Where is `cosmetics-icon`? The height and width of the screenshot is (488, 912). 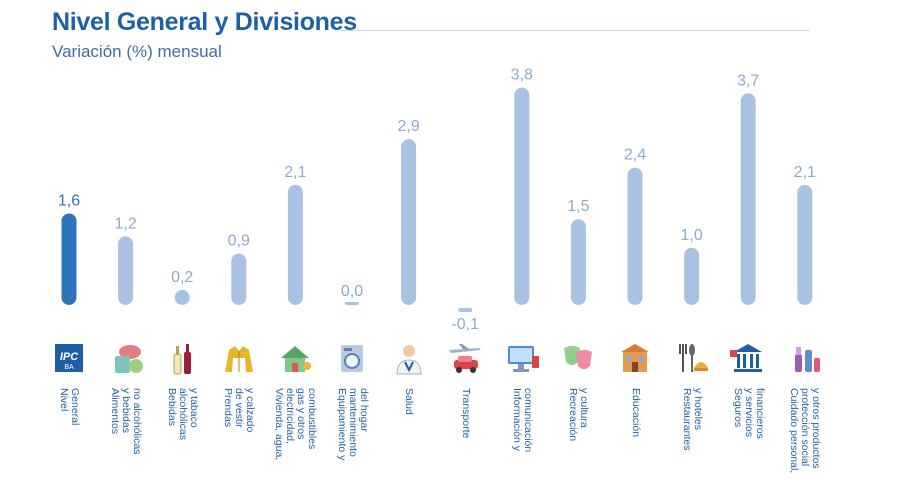 cosmetics-icon is located at coordinates (805, 358).